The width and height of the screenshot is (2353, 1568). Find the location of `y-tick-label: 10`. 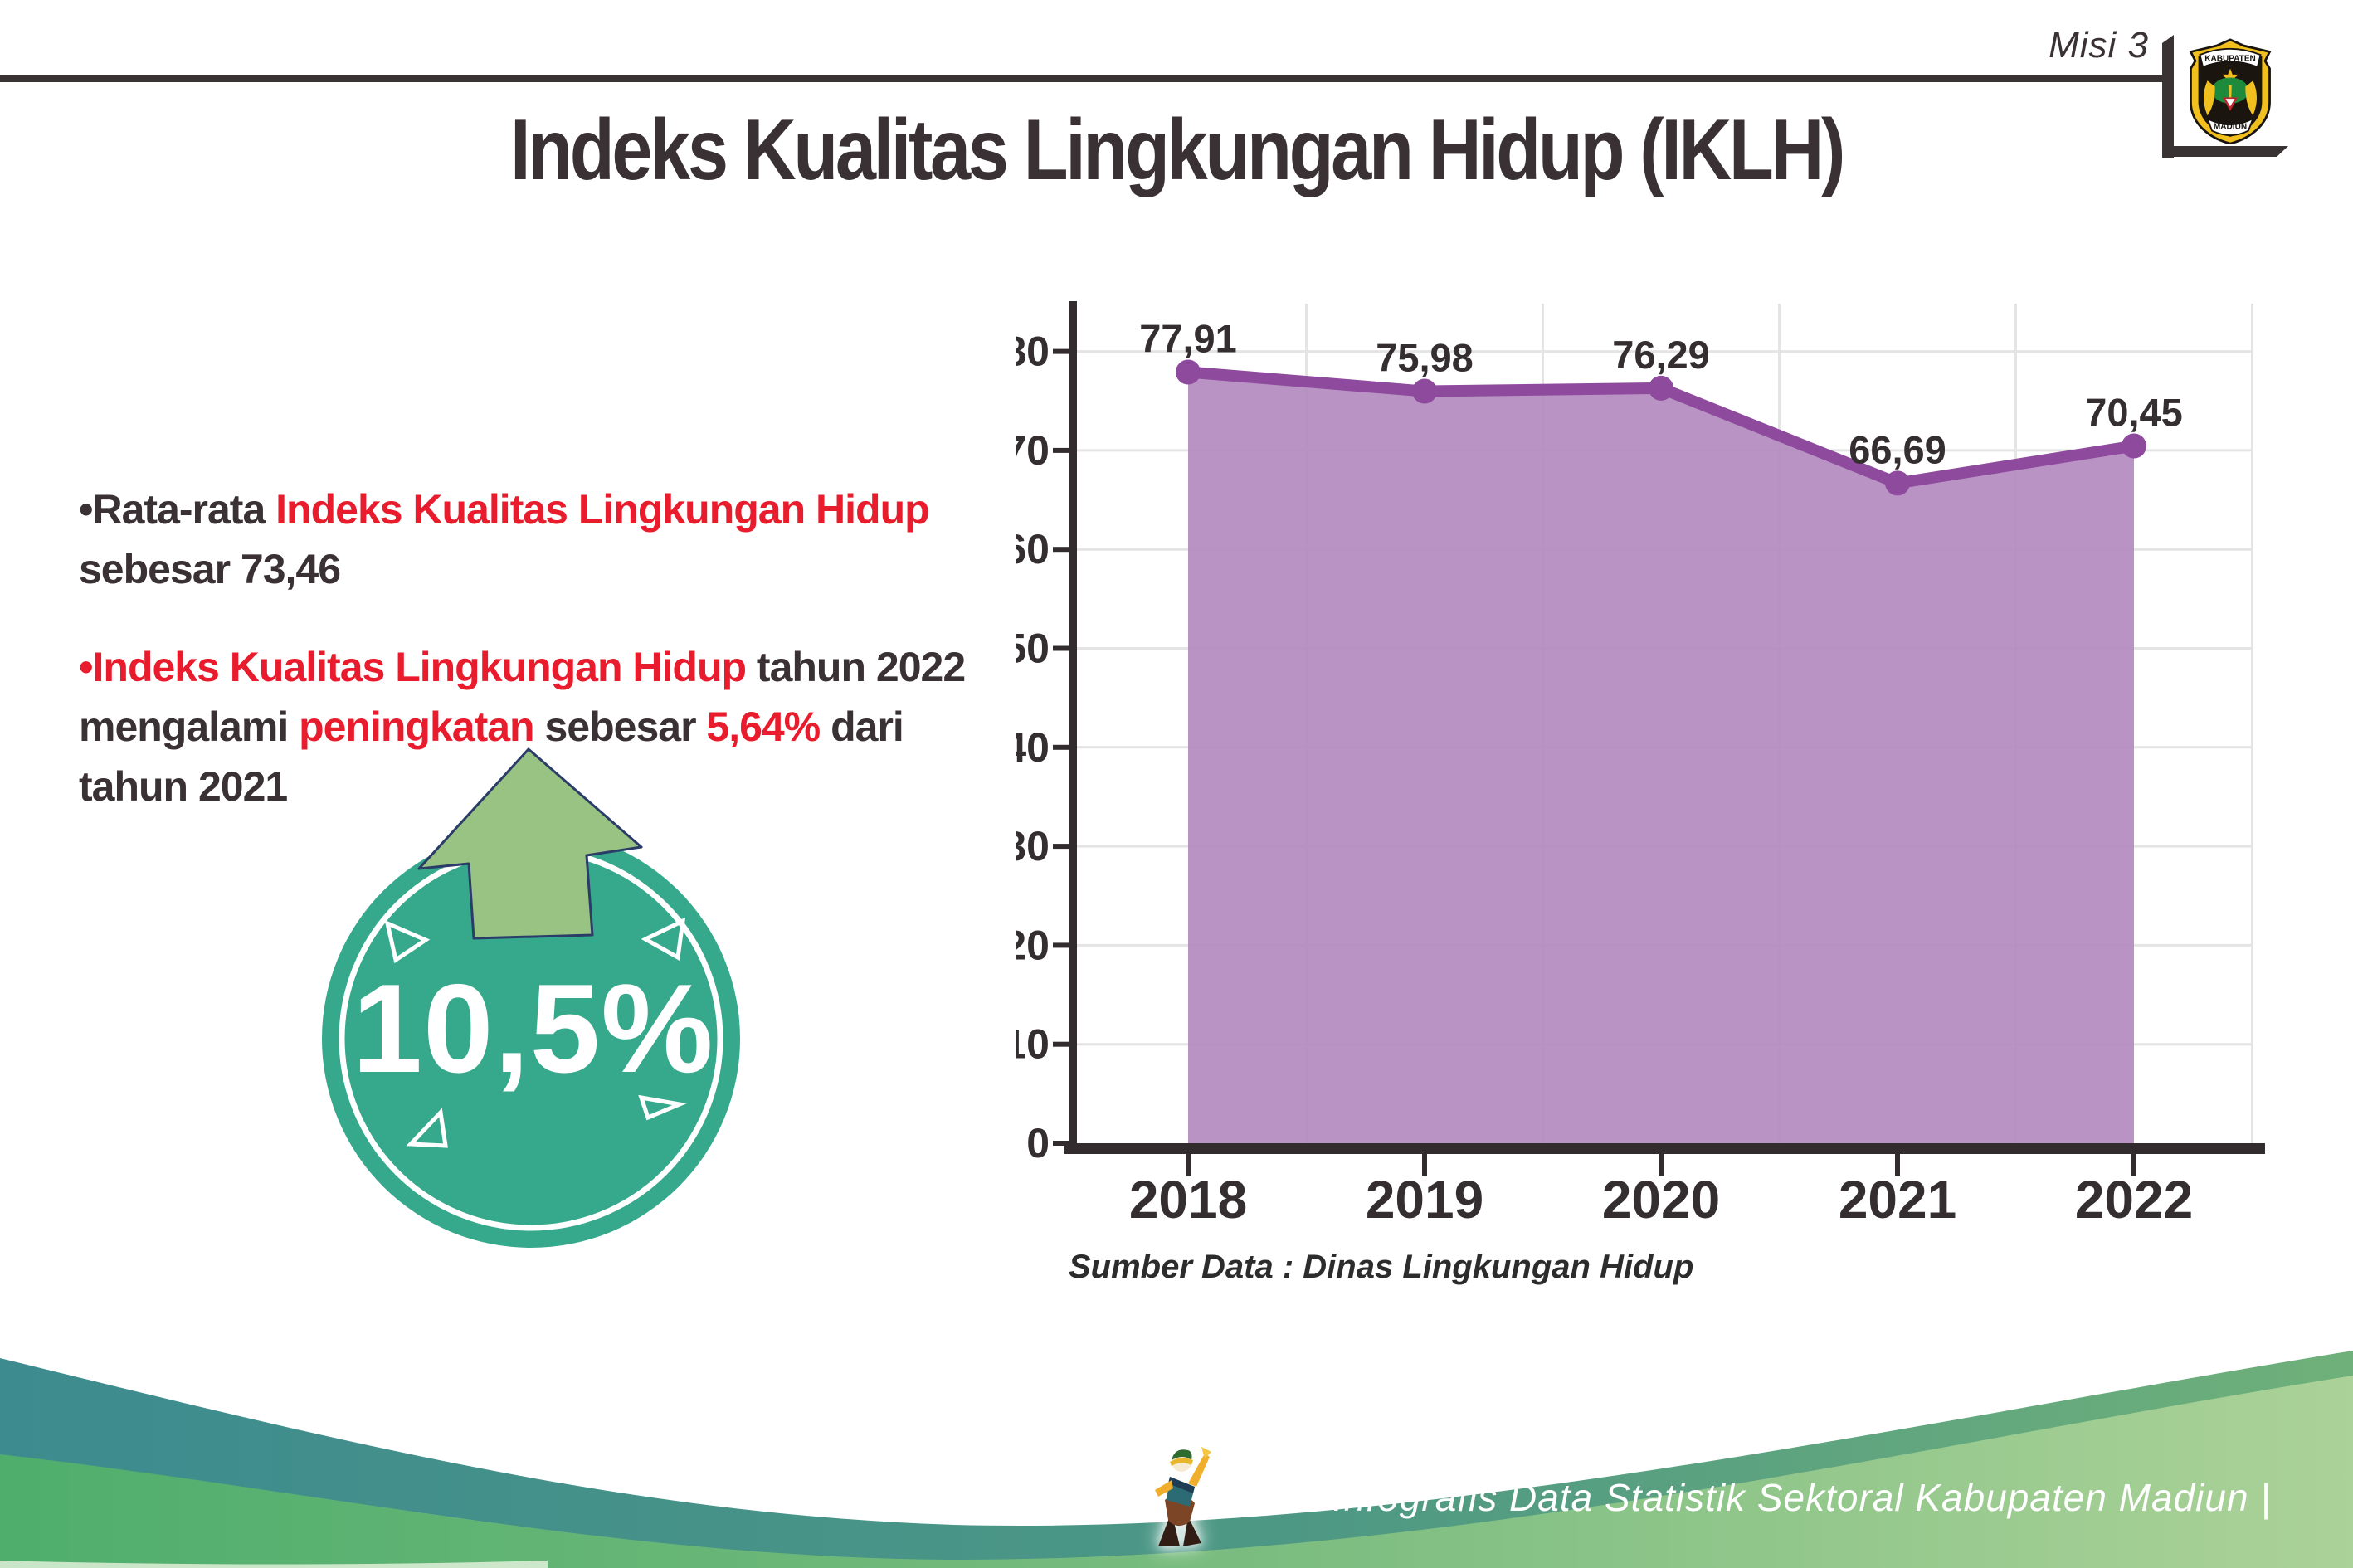

y-tick-label: 10 is located at coordinates (1033, 1044).